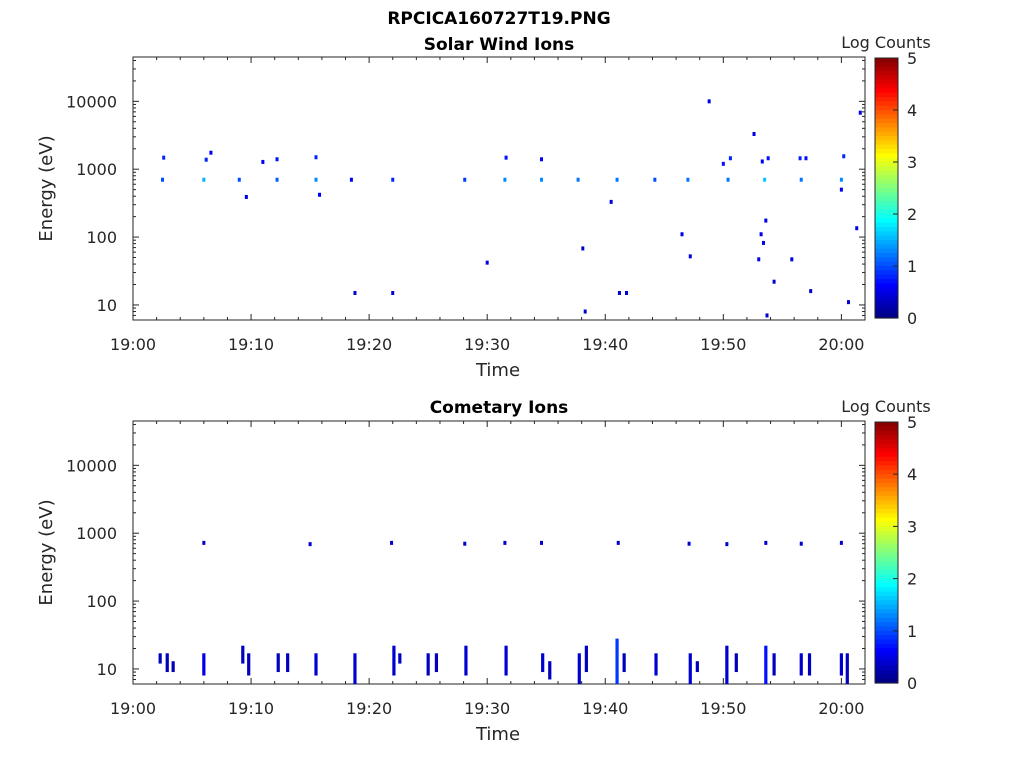  I want to click on figure-title: RPCICA160727T19.PNG, so click(498, 19).